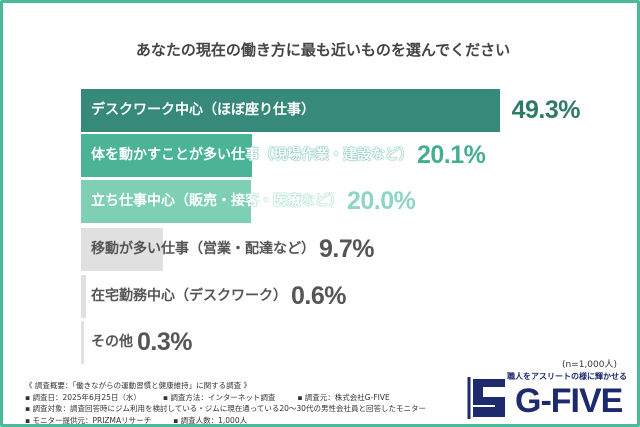  What do you see at coordinates (189, 296) in the screenshot?
I see `category-label: 在宅勤務中心（デスクワーク）` at bounding box center [189, 296].